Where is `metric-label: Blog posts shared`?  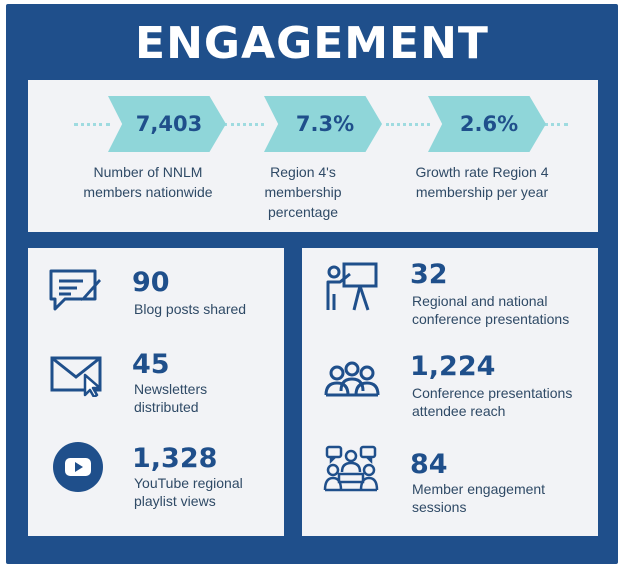 metric-label: Blog posts shared is located at coordinates (190, 309).